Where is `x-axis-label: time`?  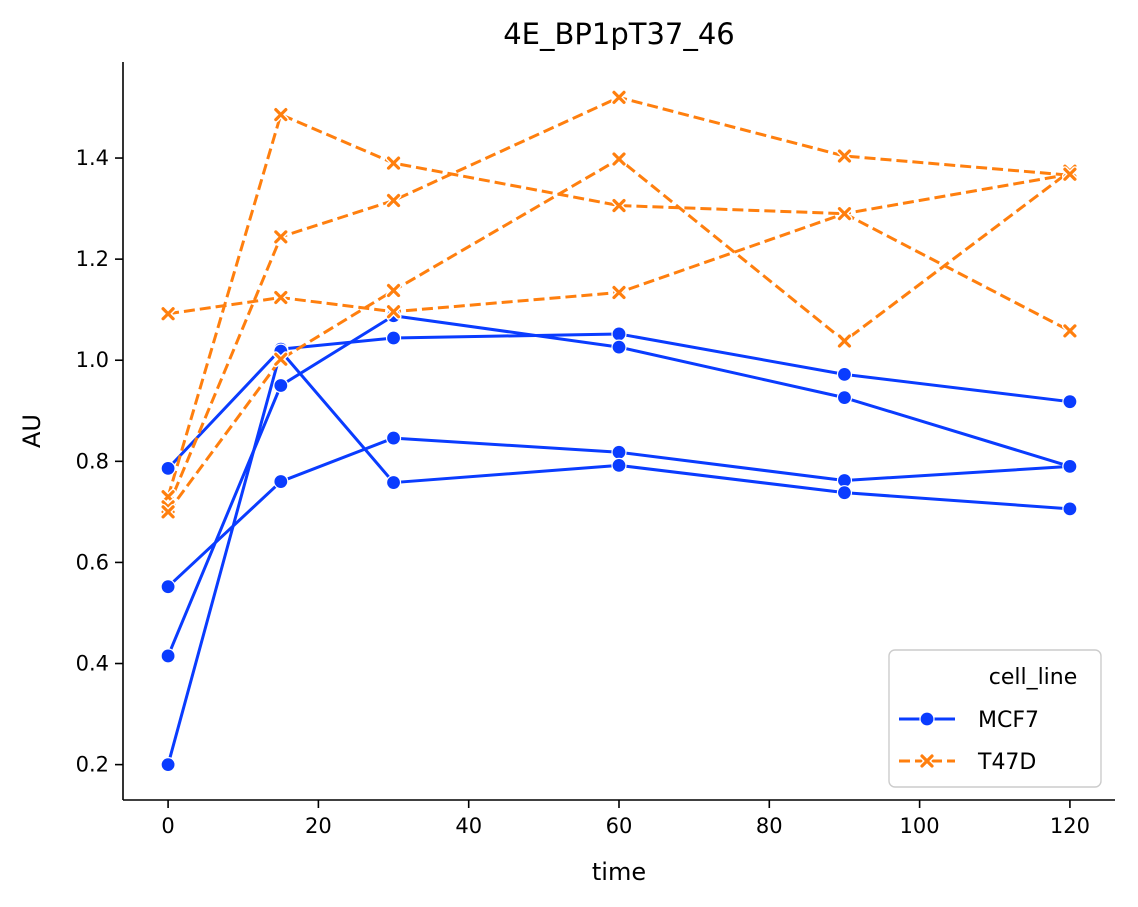 x-axis-label: time is located at coordinates (619, 872).